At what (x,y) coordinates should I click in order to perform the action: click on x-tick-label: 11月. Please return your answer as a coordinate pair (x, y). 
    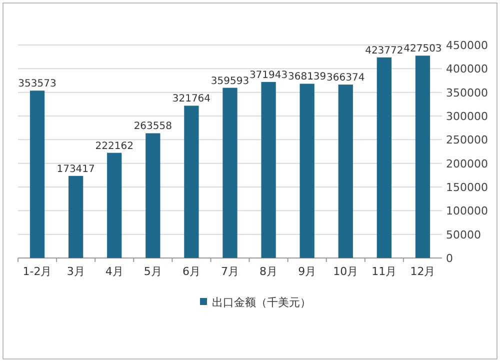
    Looking at the image, I should click on (384, 271).